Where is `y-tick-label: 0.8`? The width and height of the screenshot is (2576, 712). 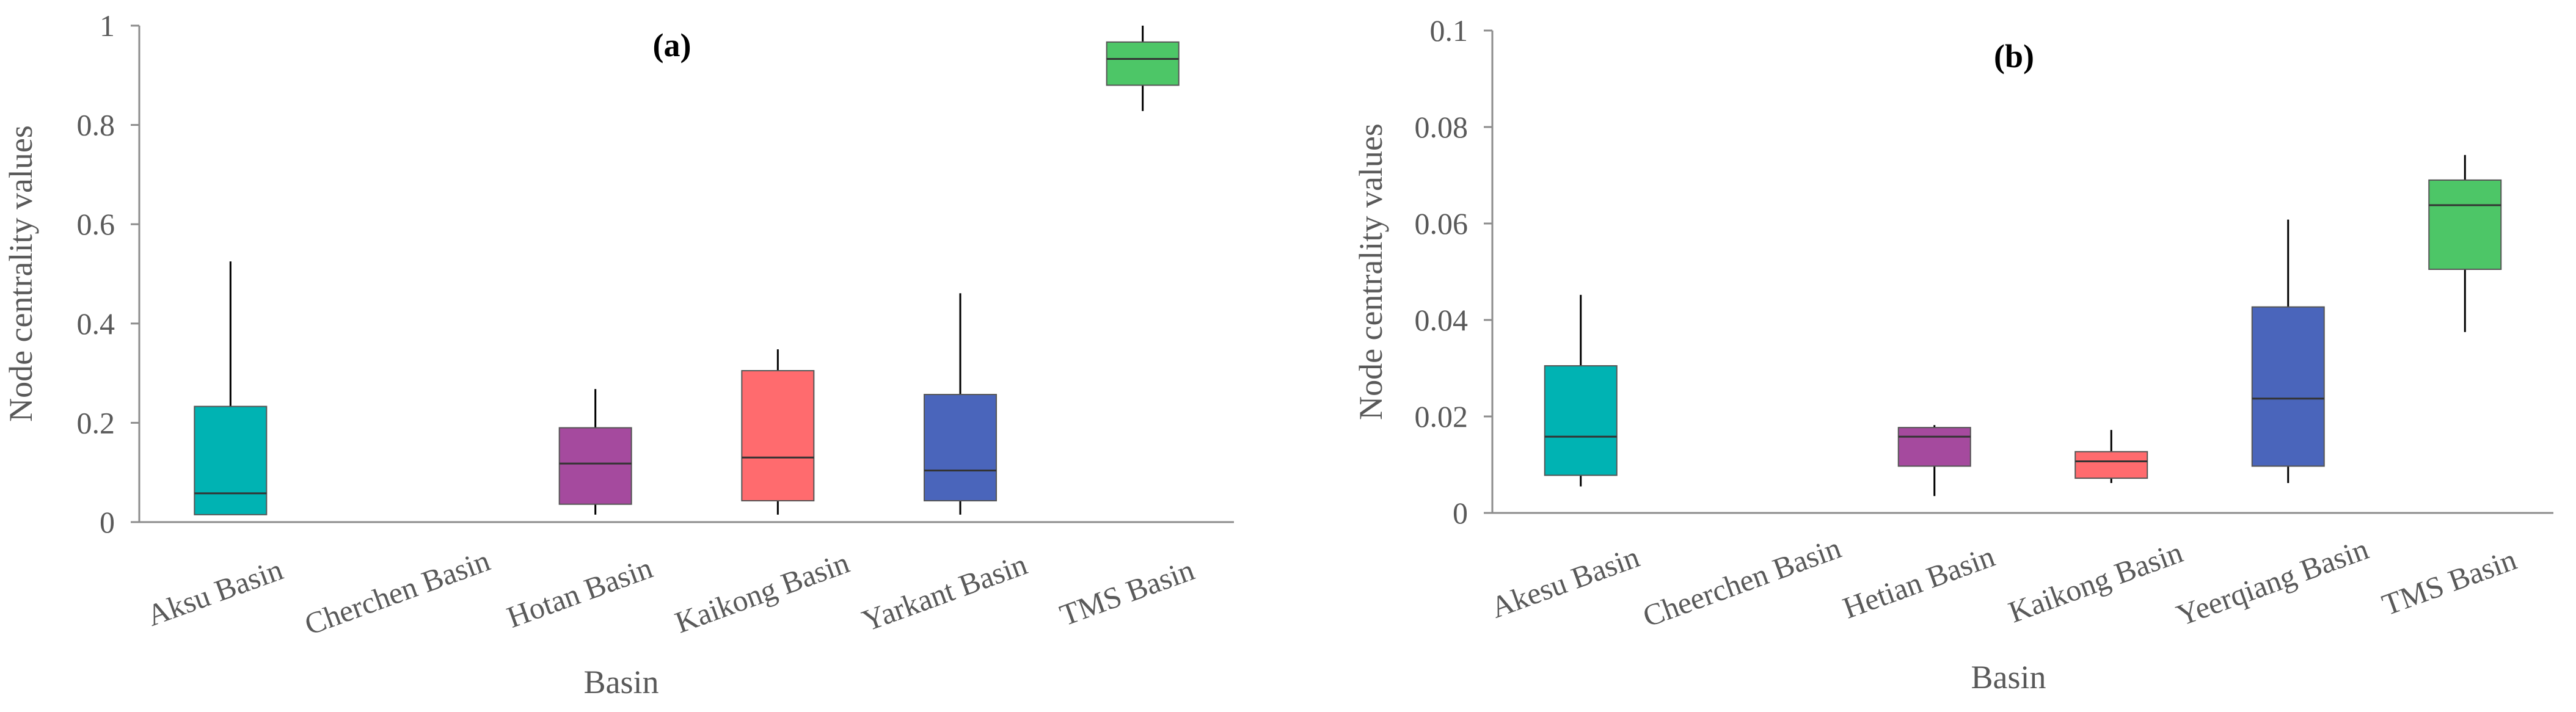
y-tick-label: 0.8 is located at coordinates (96, 125).